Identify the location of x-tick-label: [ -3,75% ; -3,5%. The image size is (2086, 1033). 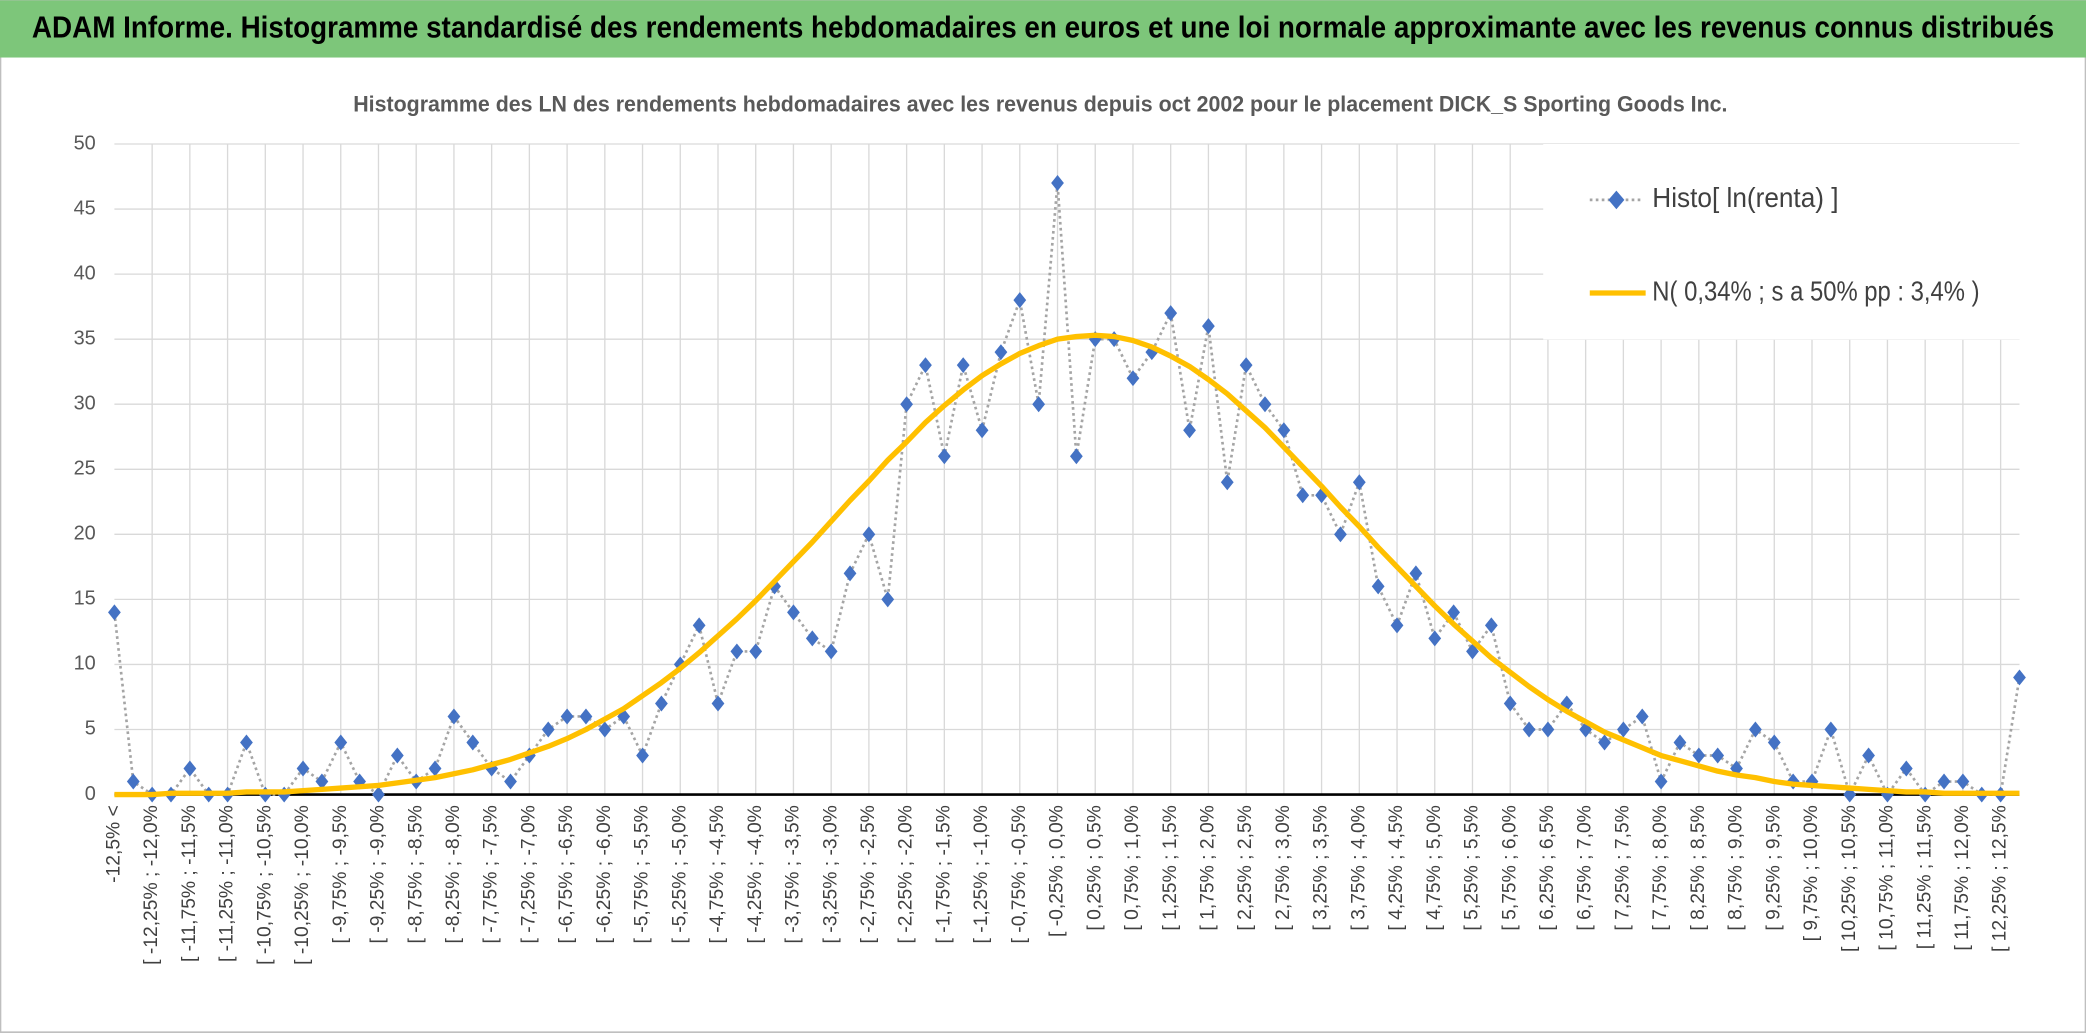
(793, 874).